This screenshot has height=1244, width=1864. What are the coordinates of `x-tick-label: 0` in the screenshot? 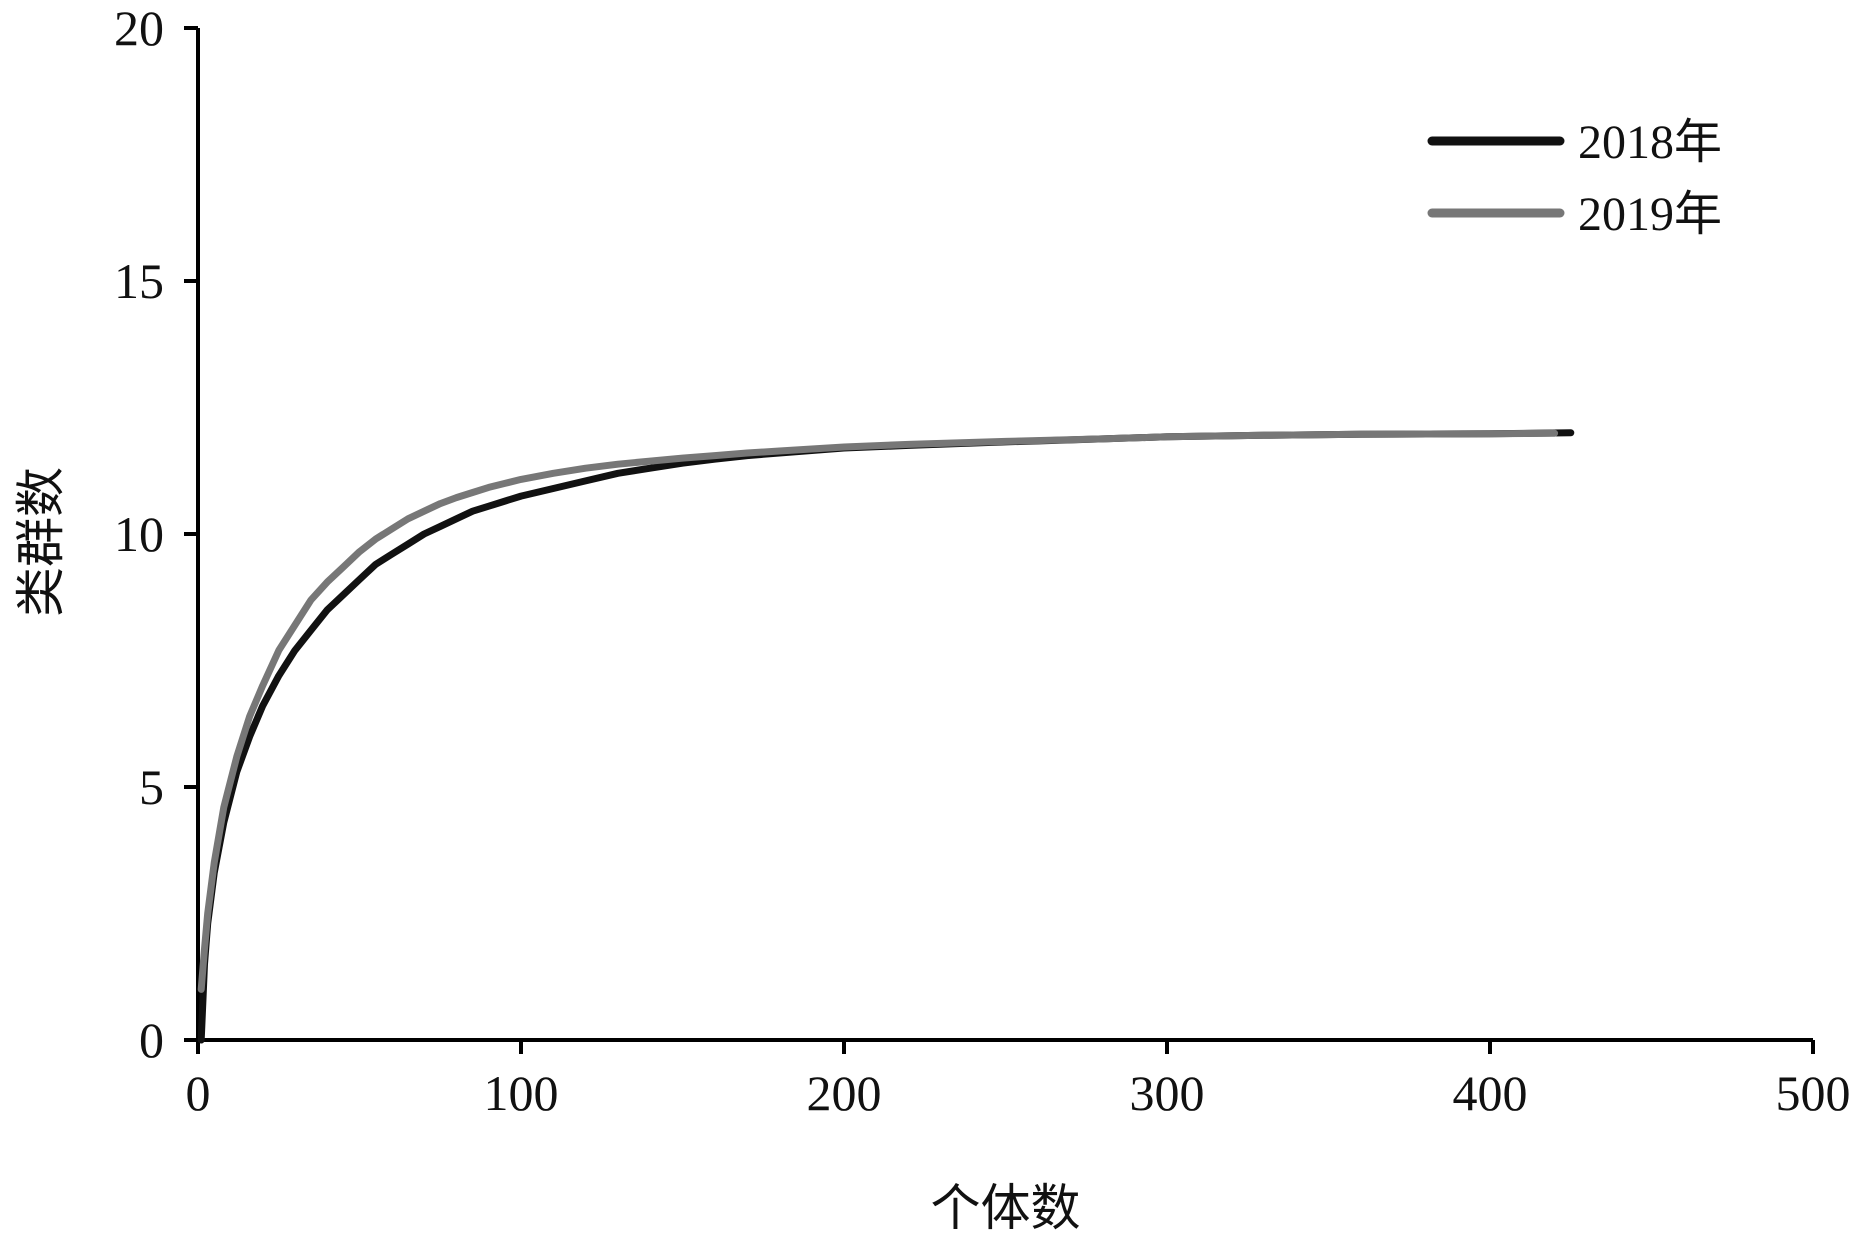 It's located at (198, 1093).